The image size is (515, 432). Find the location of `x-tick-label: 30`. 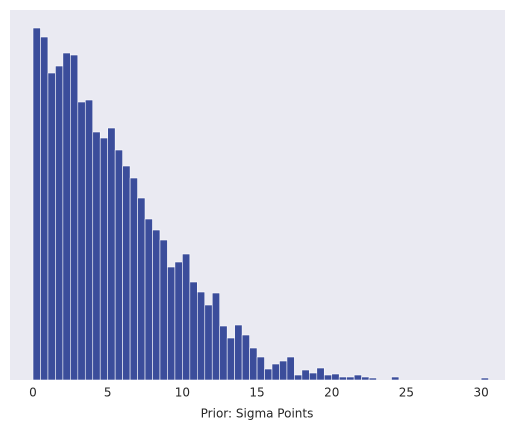

x-tick-label: 30 is located at coordinates (480, 393).